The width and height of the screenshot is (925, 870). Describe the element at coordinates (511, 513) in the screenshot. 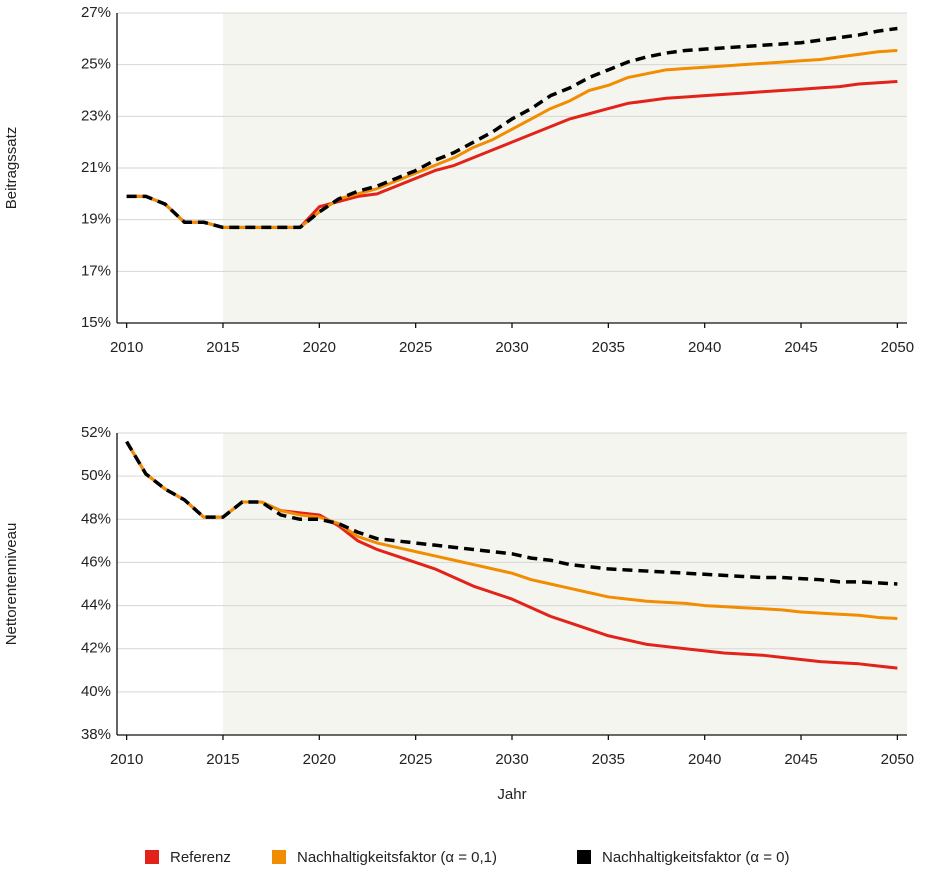

I see `series-line` at that location.